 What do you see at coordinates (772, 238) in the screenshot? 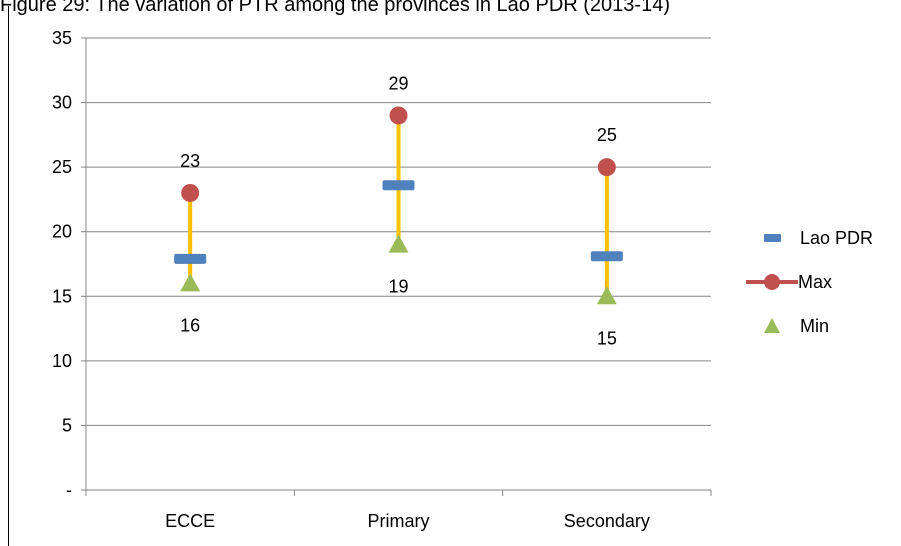
I see `legend-lao-pdr-symbol` at bounding box center [772, 238].